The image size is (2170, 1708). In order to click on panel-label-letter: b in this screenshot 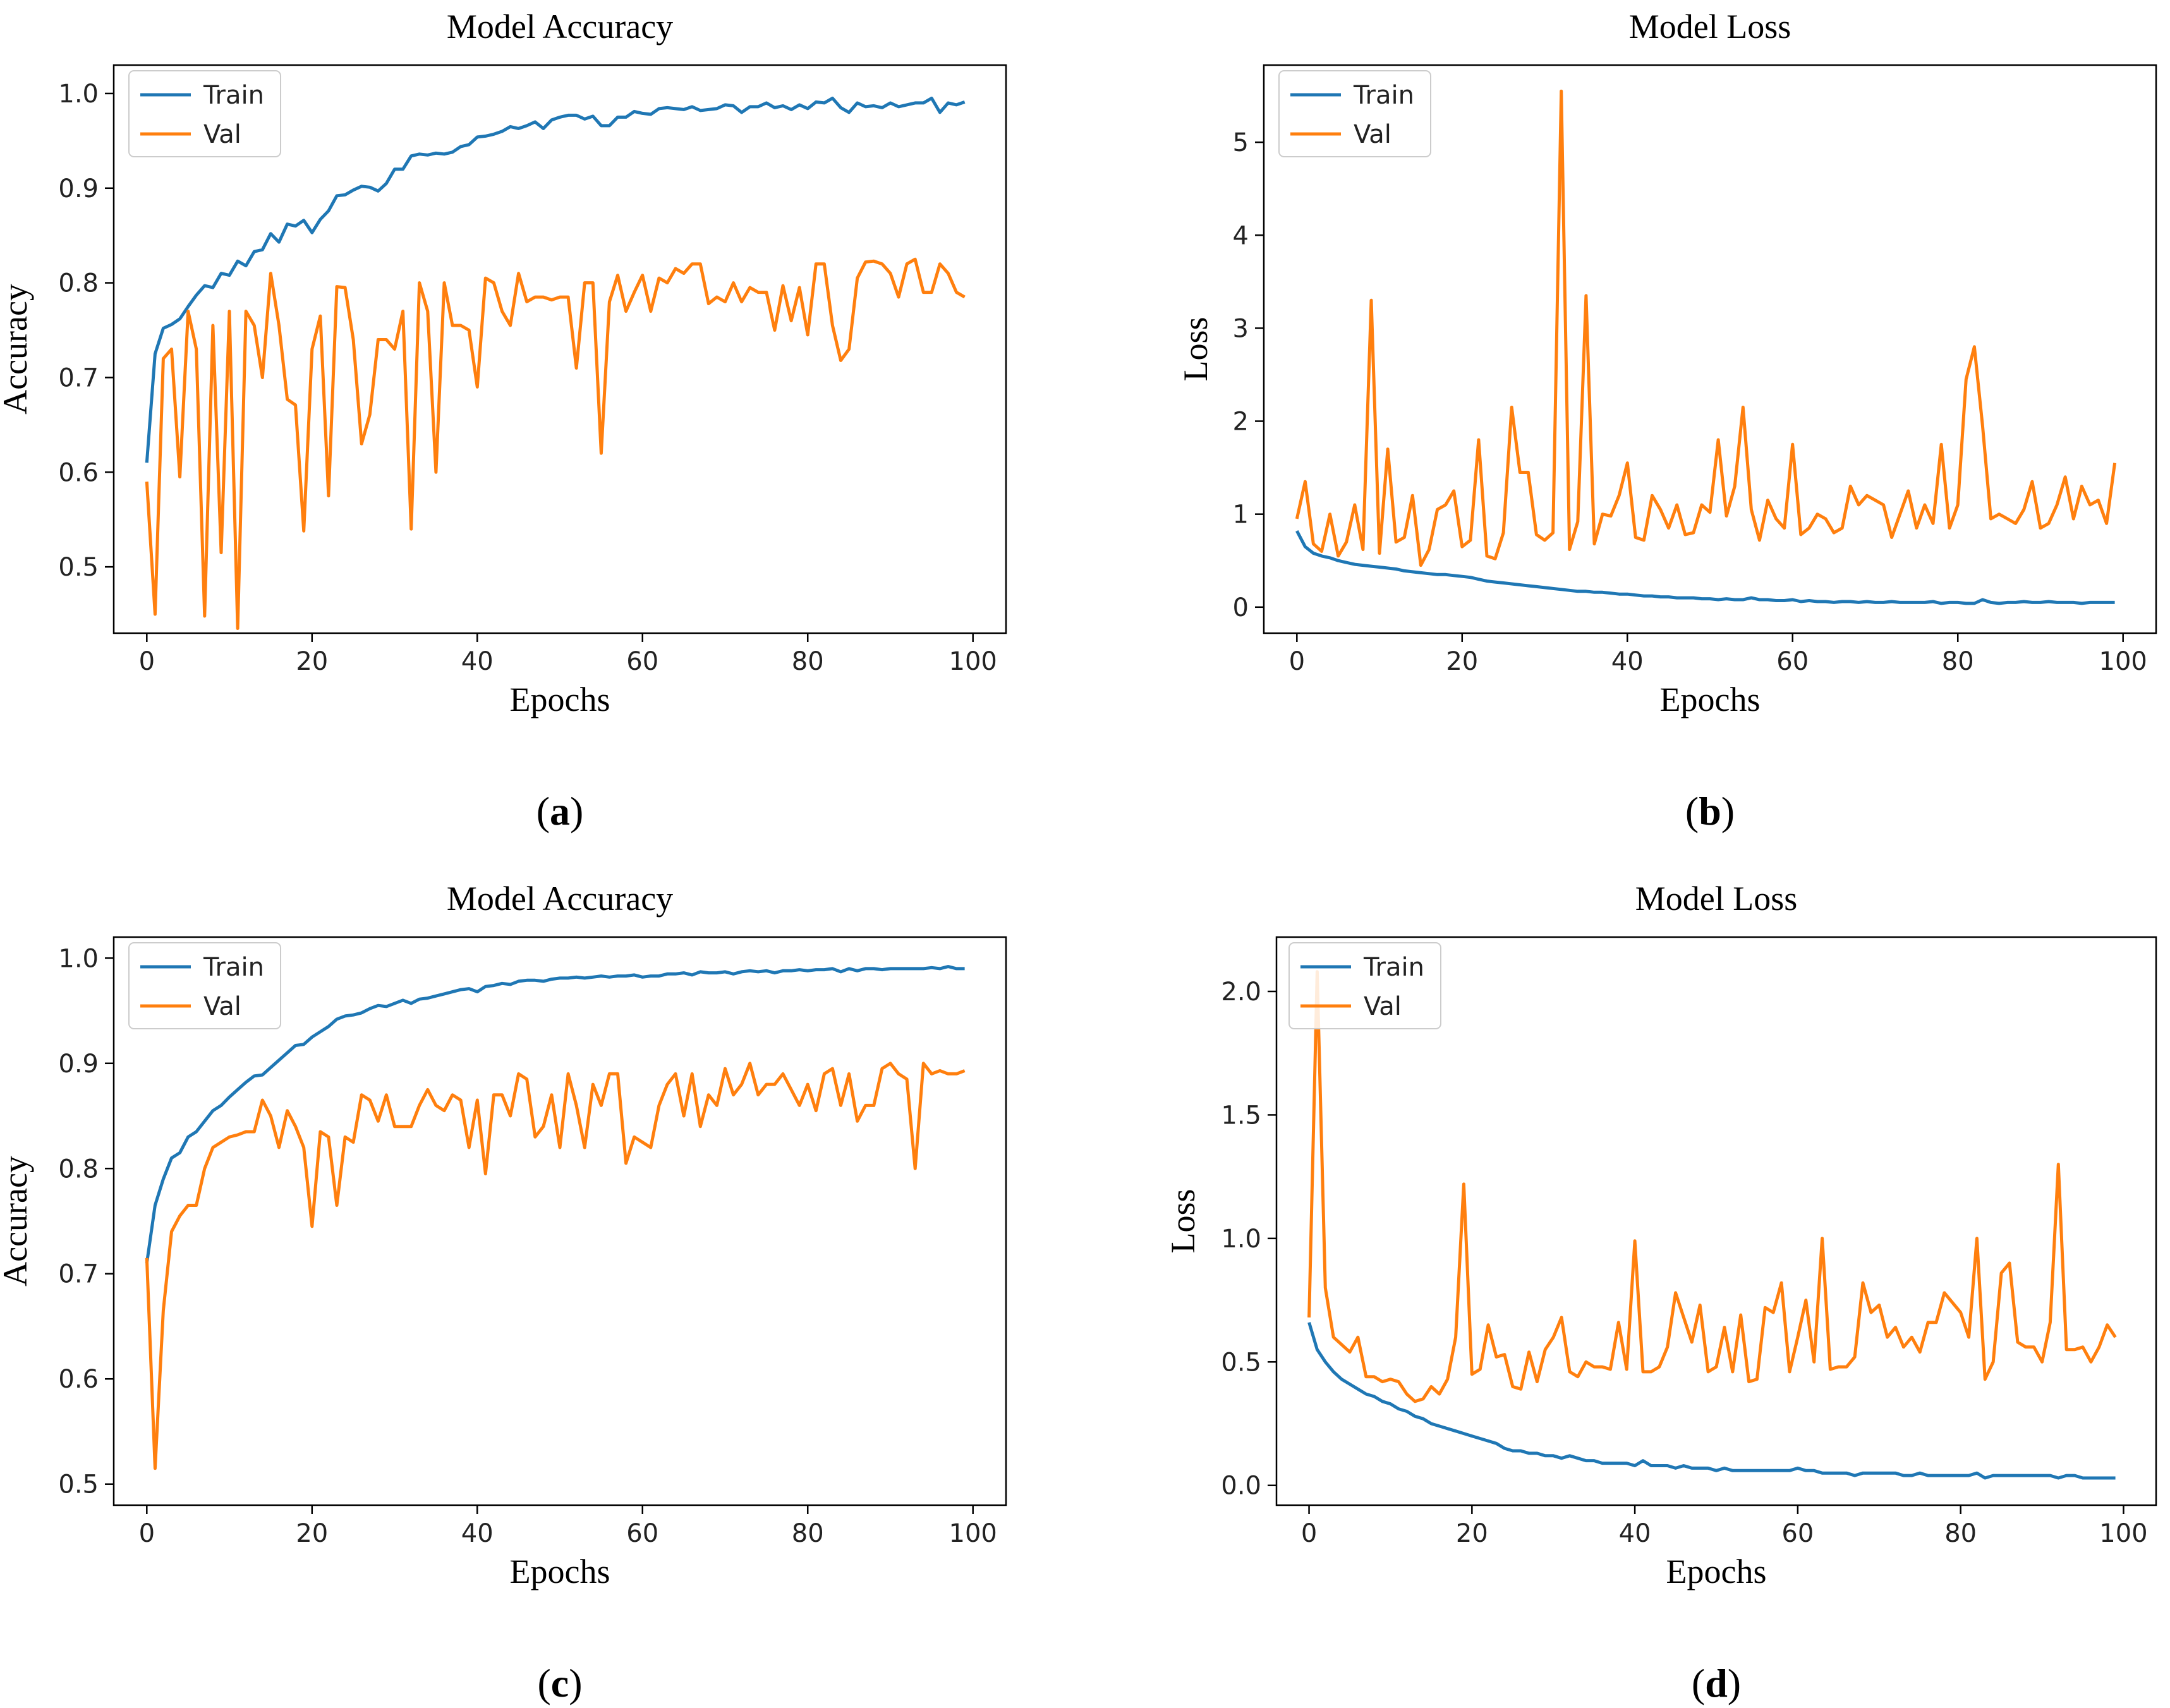, I will do `click(1710, 811)`.